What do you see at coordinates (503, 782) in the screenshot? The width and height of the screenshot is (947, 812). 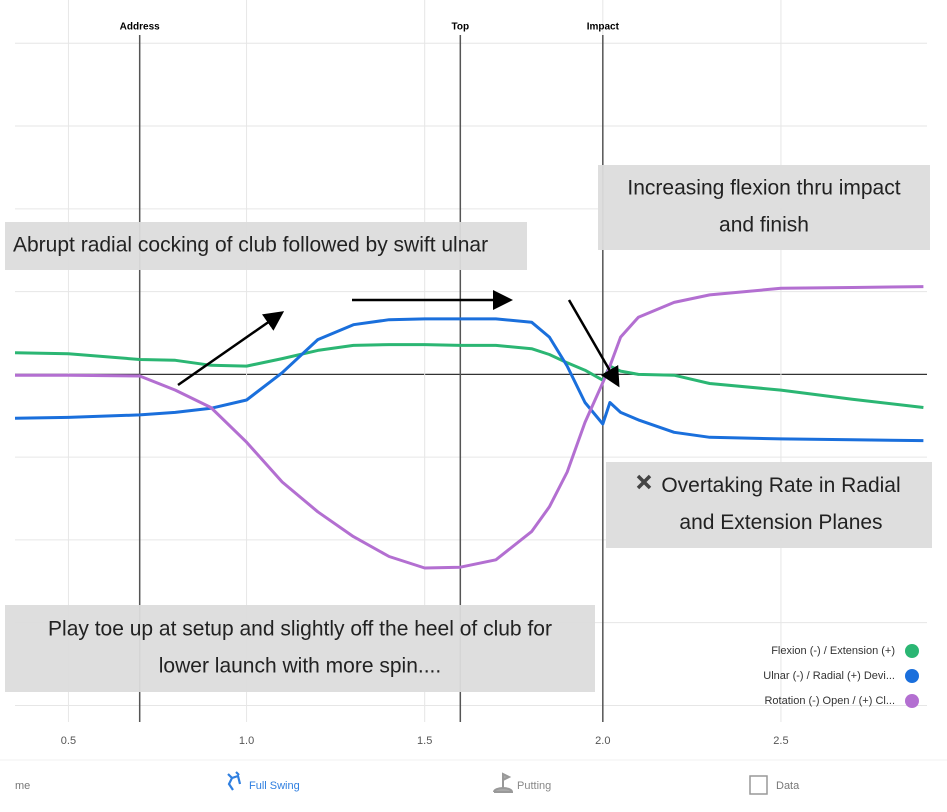 I see `putting-icon` at bounding box center [503, 782].